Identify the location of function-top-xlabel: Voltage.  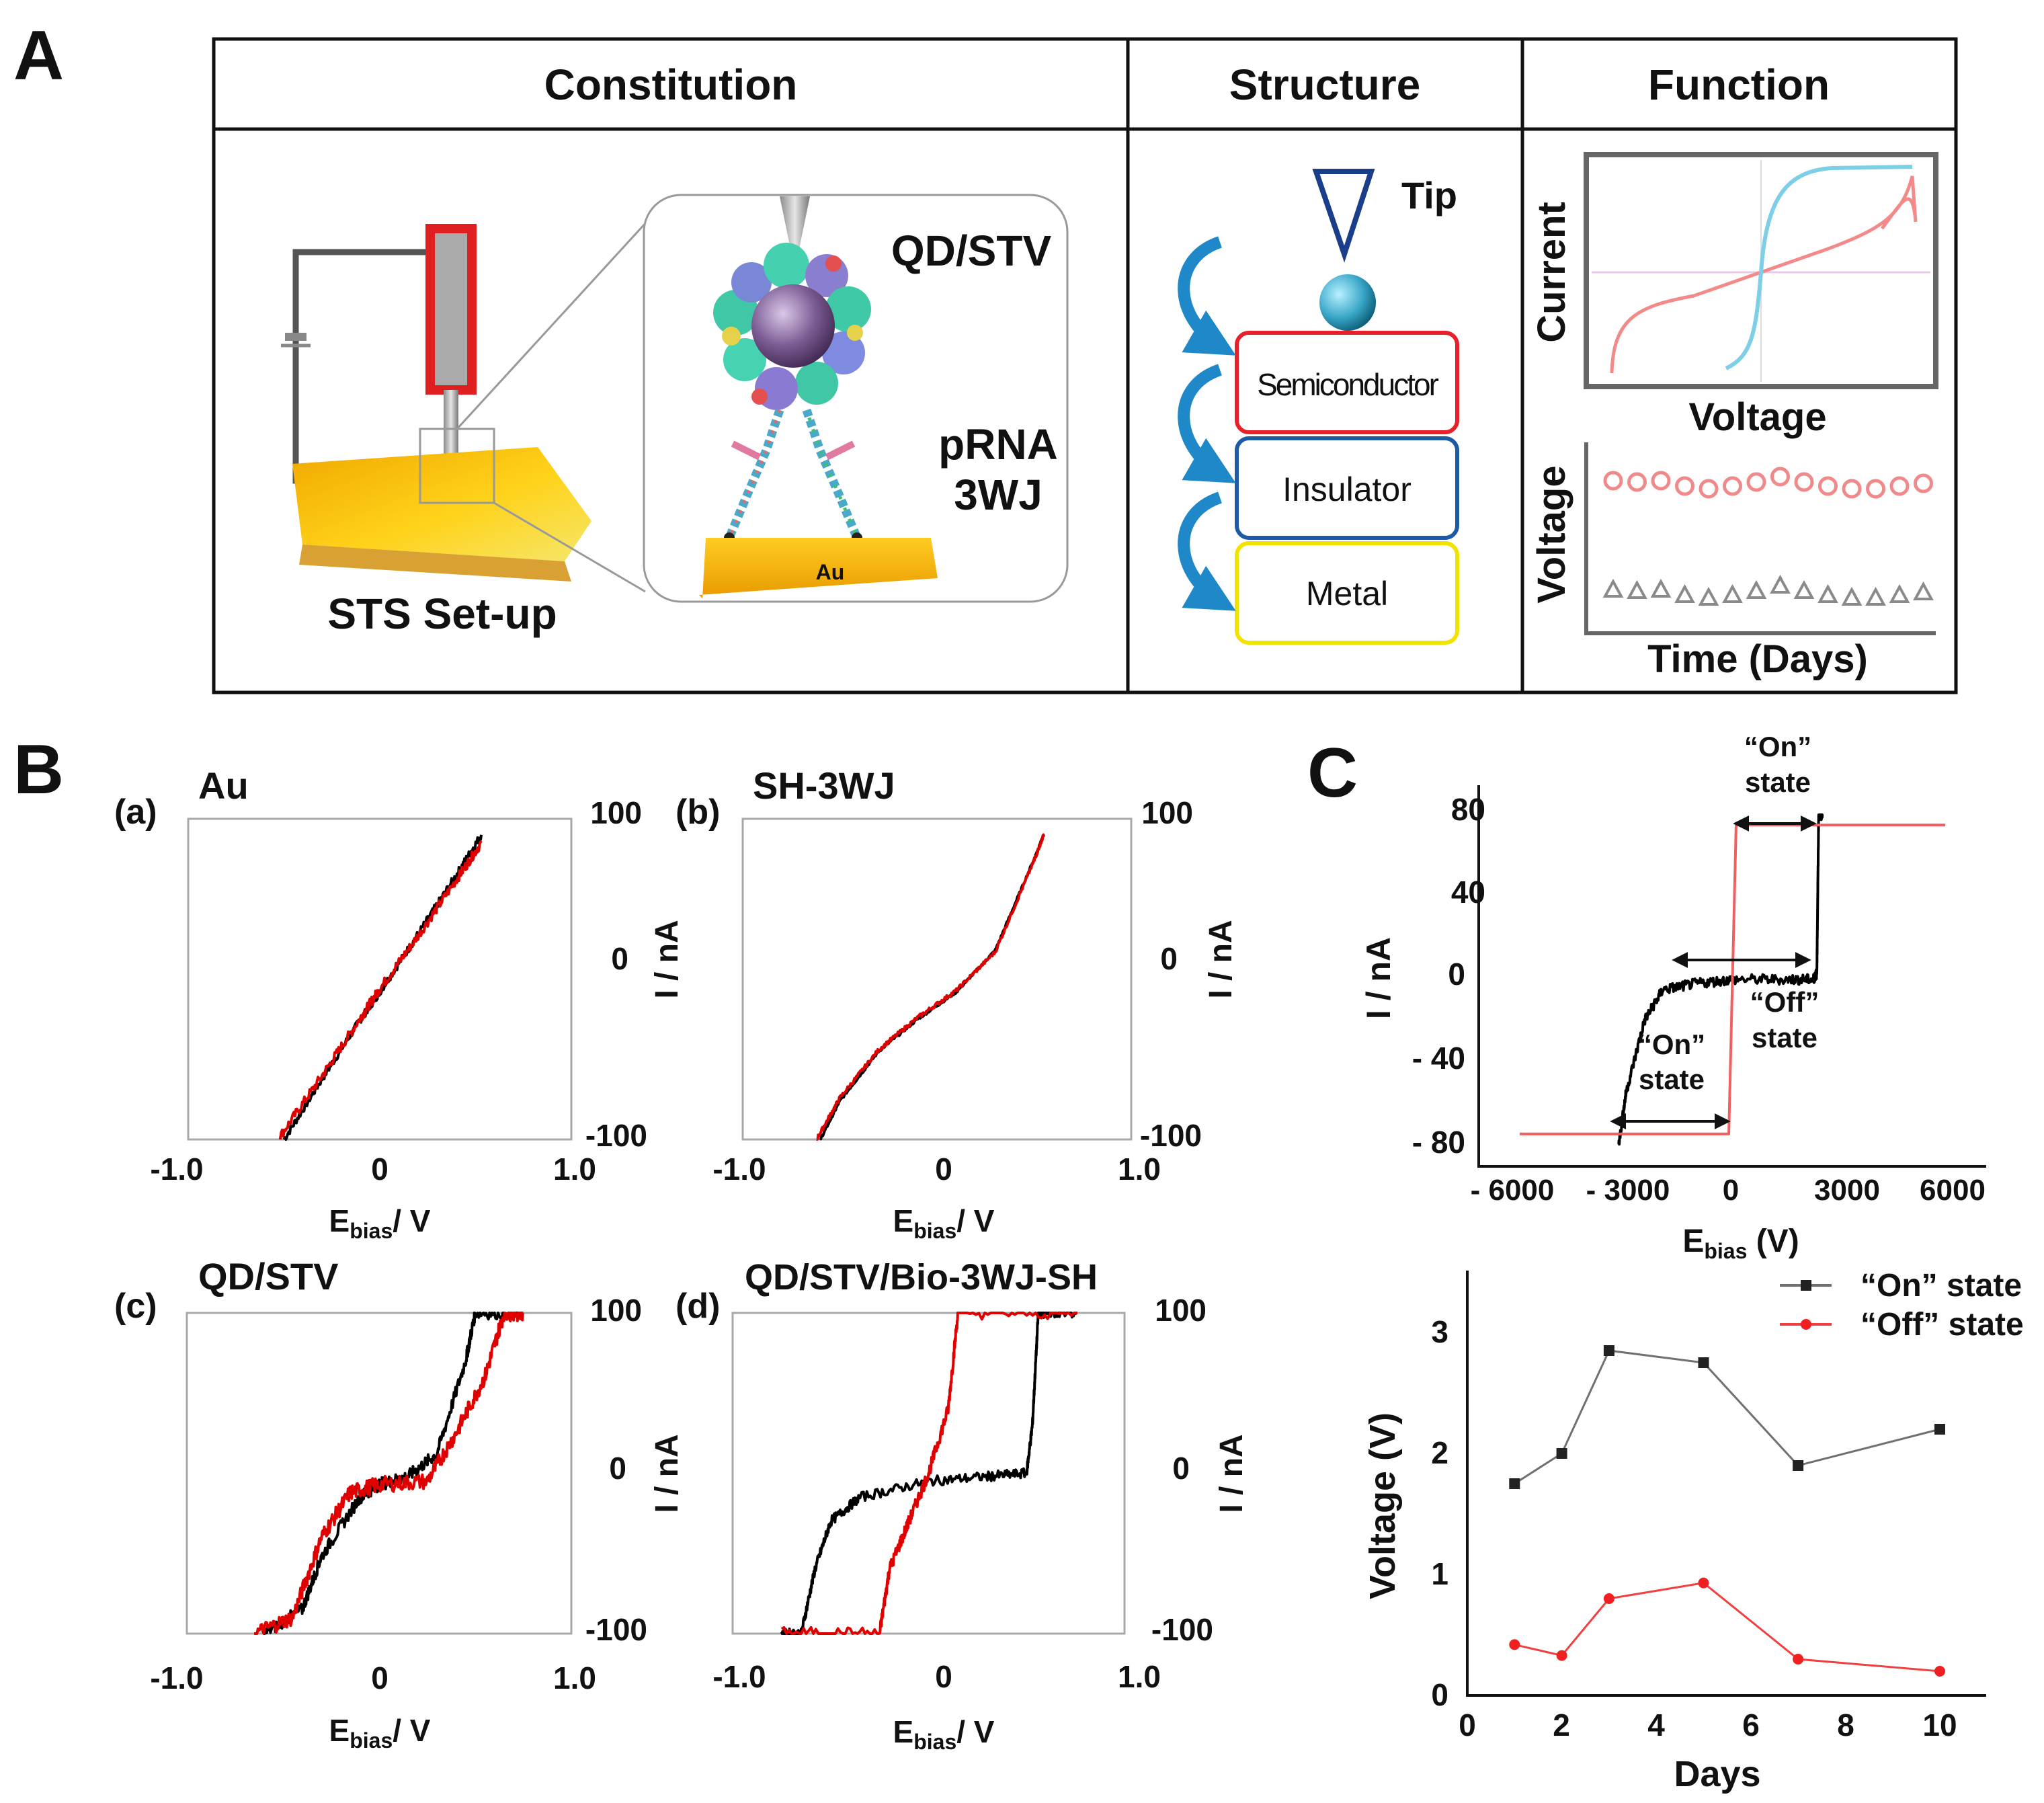
(1757, 417).